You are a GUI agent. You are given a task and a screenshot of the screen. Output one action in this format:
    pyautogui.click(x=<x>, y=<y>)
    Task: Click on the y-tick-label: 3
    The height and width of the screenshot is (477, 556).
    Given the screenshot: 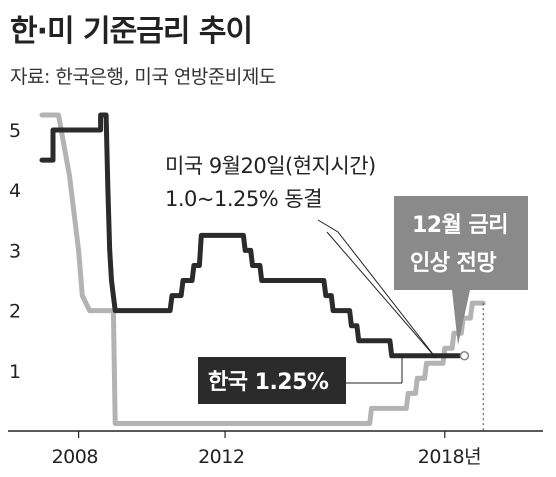 What is the action you would take?
    pyautogui.click(x=15, y=251)
    